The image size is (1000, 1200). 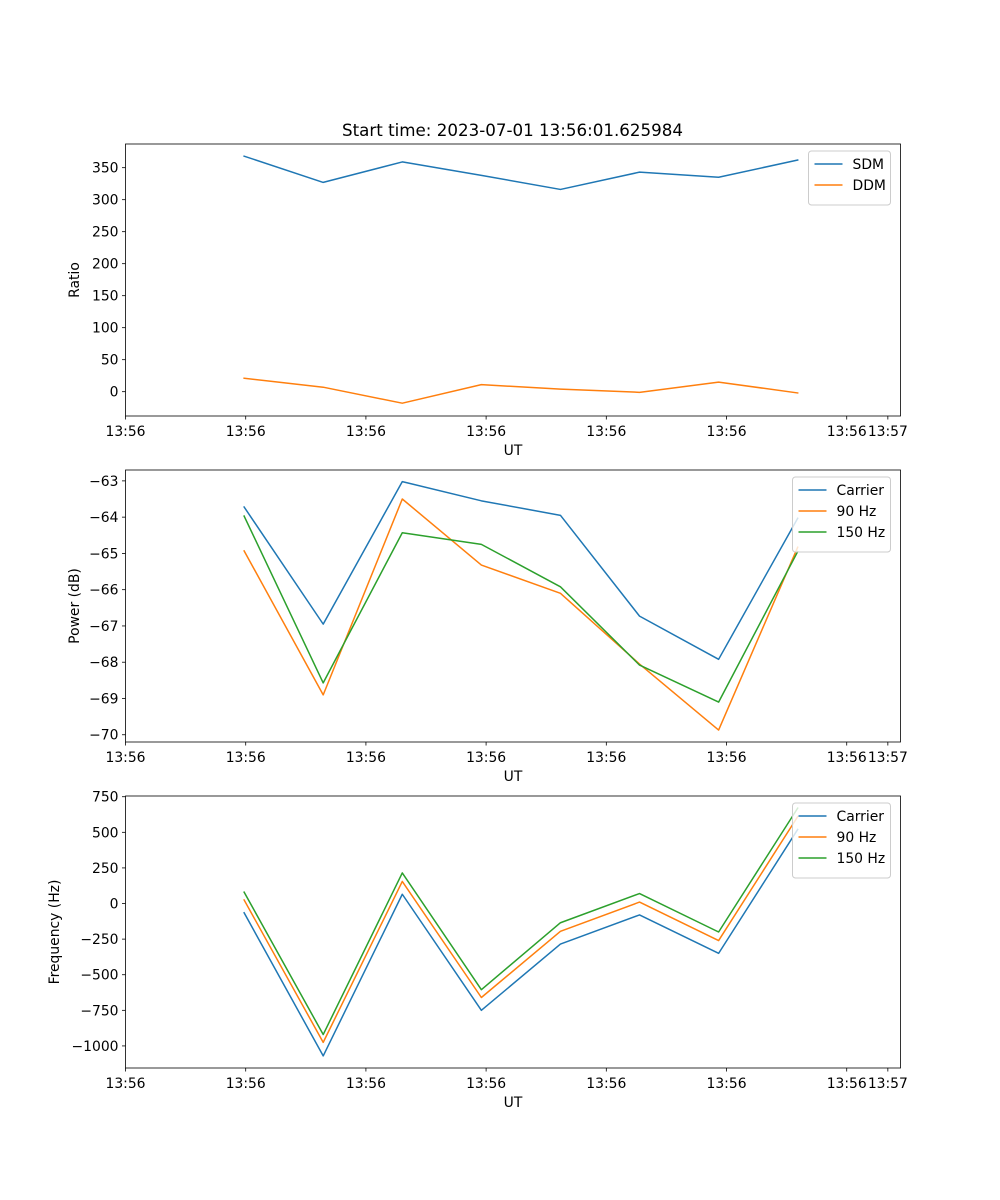 What do you see at coordinates (105, 798) in the screenshot?
I see `y-tick-label: 750` at bounding box center [105, 798].